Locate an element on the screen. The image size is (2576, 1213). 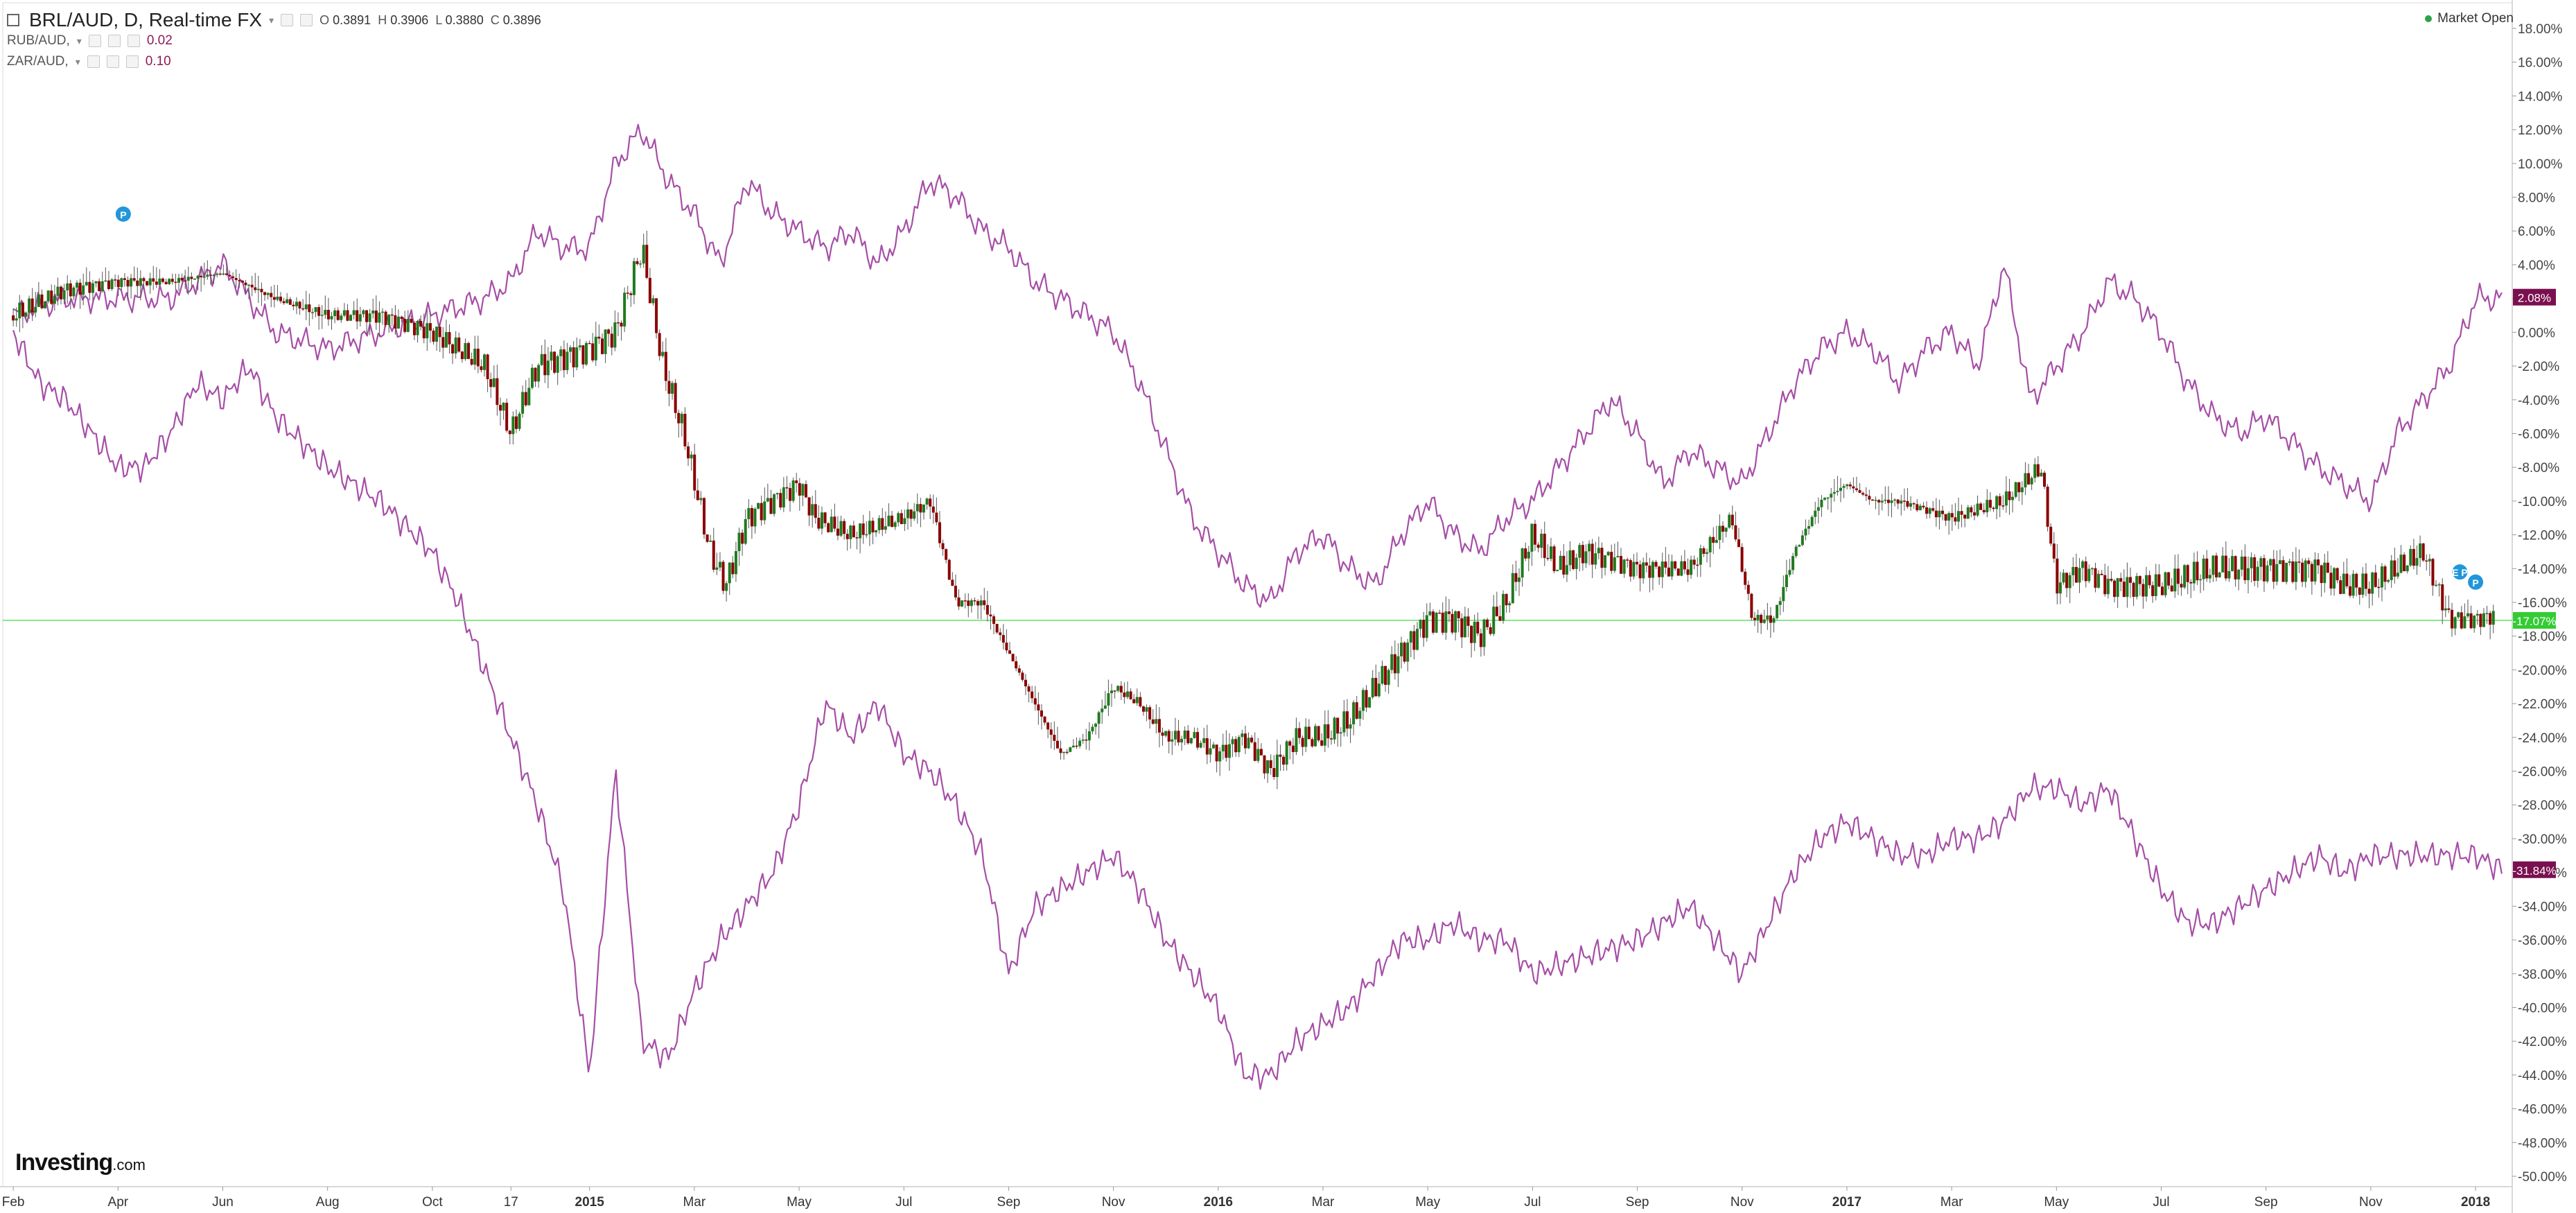
x-tick-label: 17 is located at coordinates (511, 1203).